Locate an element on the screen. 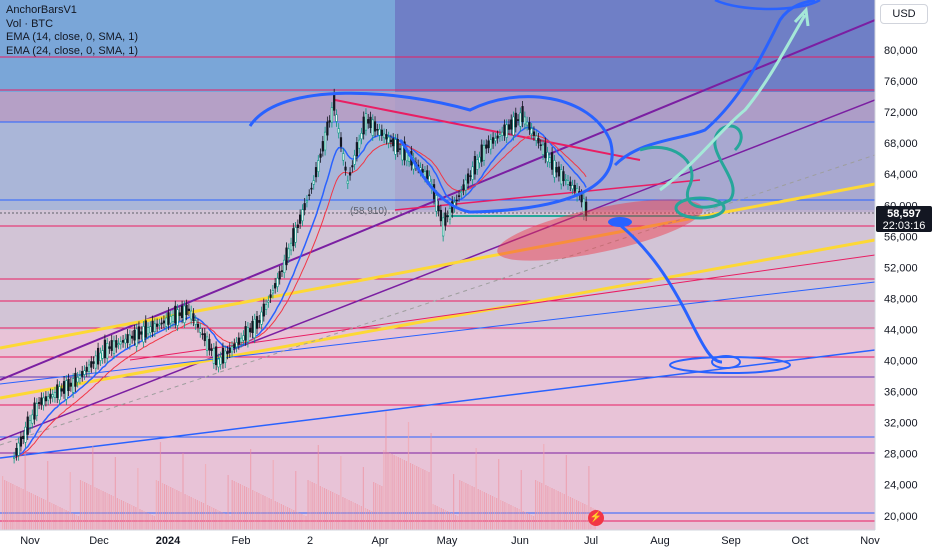 The height and width of the screenshot is (550, 932). lightning-icon: ⚡ is located at coordinates (596, 518).